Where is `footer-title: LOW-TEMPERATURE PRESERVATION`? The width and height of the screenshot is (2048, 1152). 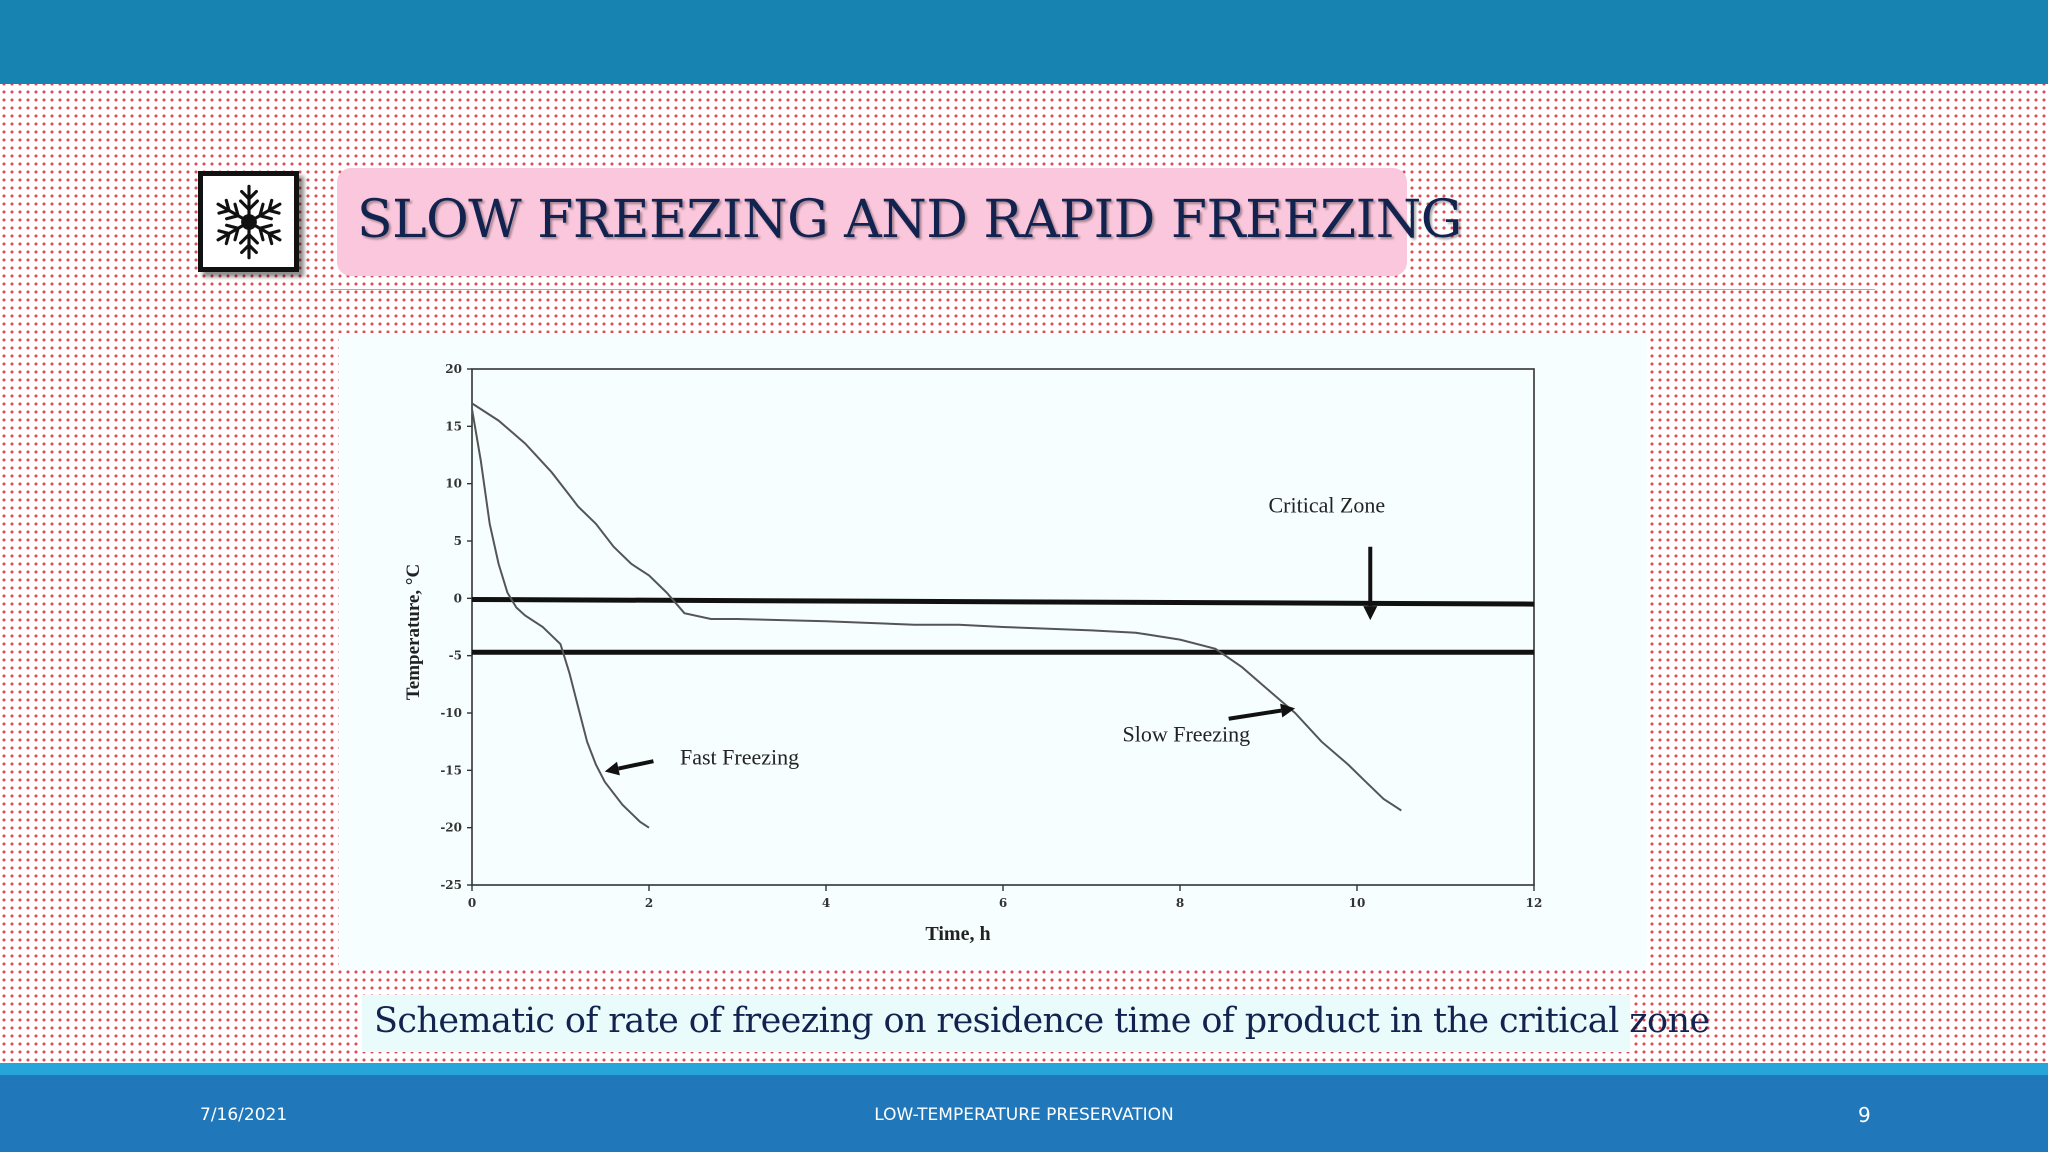
footer-title: LOW-TEMPERATURE PRESERVATION is located at coordinates (1024, 1115).